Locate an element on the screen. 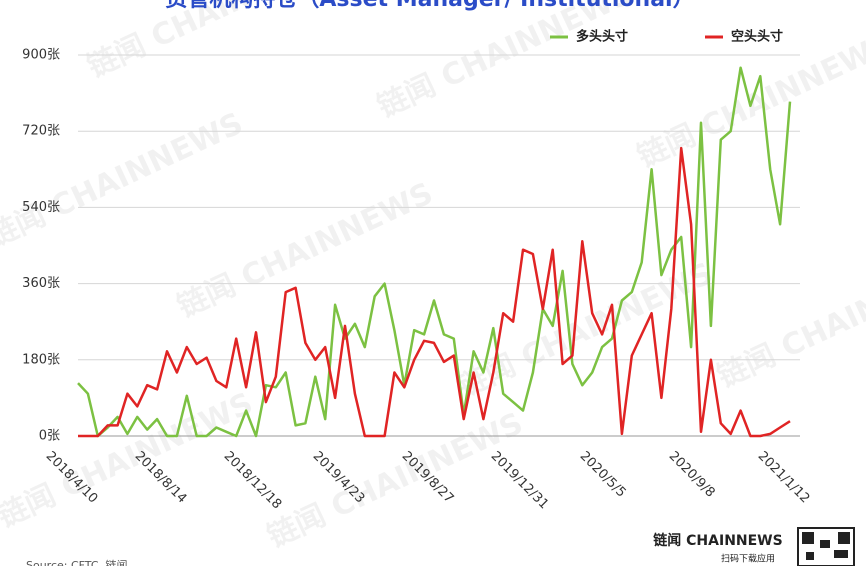 The height and width of the screenshot is (566, 866). y-tick-label: 180张 is located at coordinates (41, 359).